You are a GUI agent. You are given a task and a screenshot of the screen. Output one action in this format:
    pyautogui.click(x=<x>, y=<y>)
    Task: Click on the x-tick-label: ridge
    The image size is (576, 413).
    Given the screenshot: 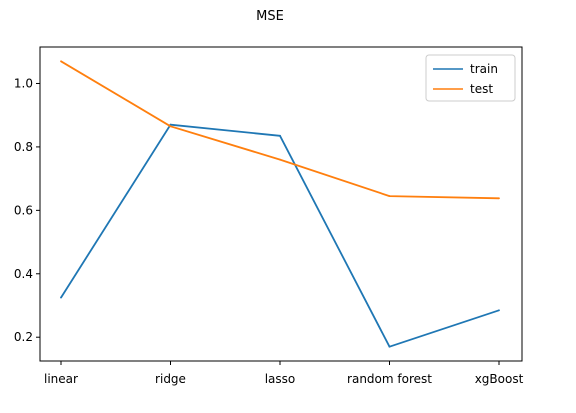 What is the action you would take?
    pyautogui.click(x=170, y=379)
    